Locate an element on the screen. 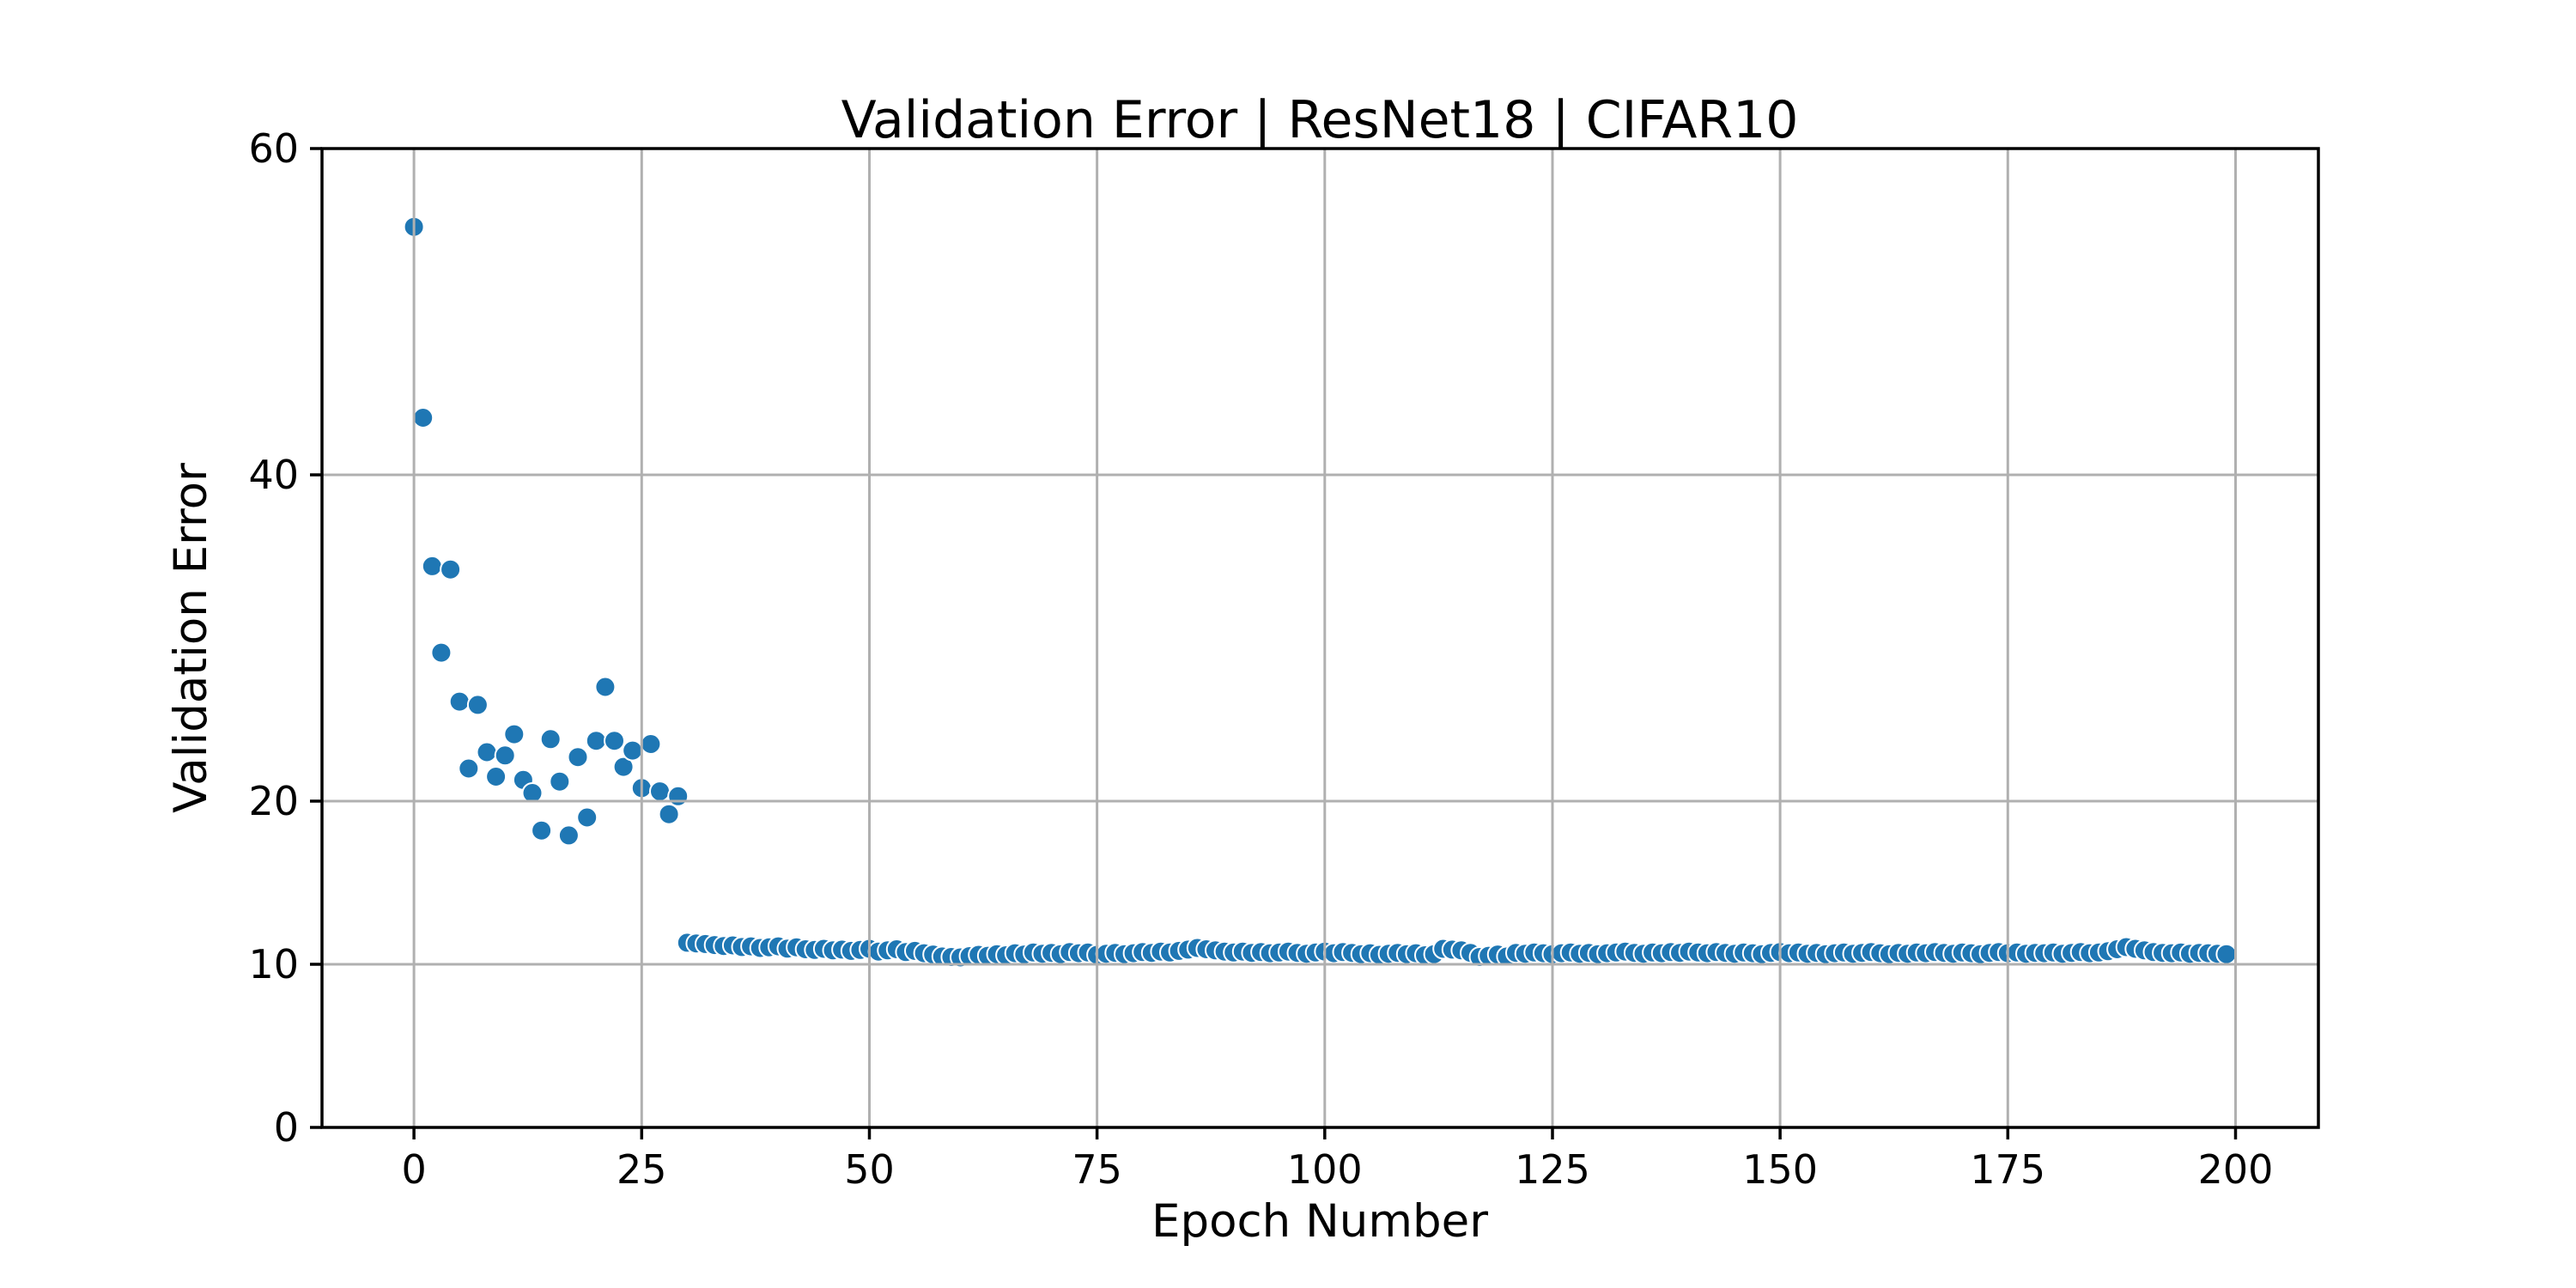  x-tick-label: 100 is located at coordinates (1325, 1169).